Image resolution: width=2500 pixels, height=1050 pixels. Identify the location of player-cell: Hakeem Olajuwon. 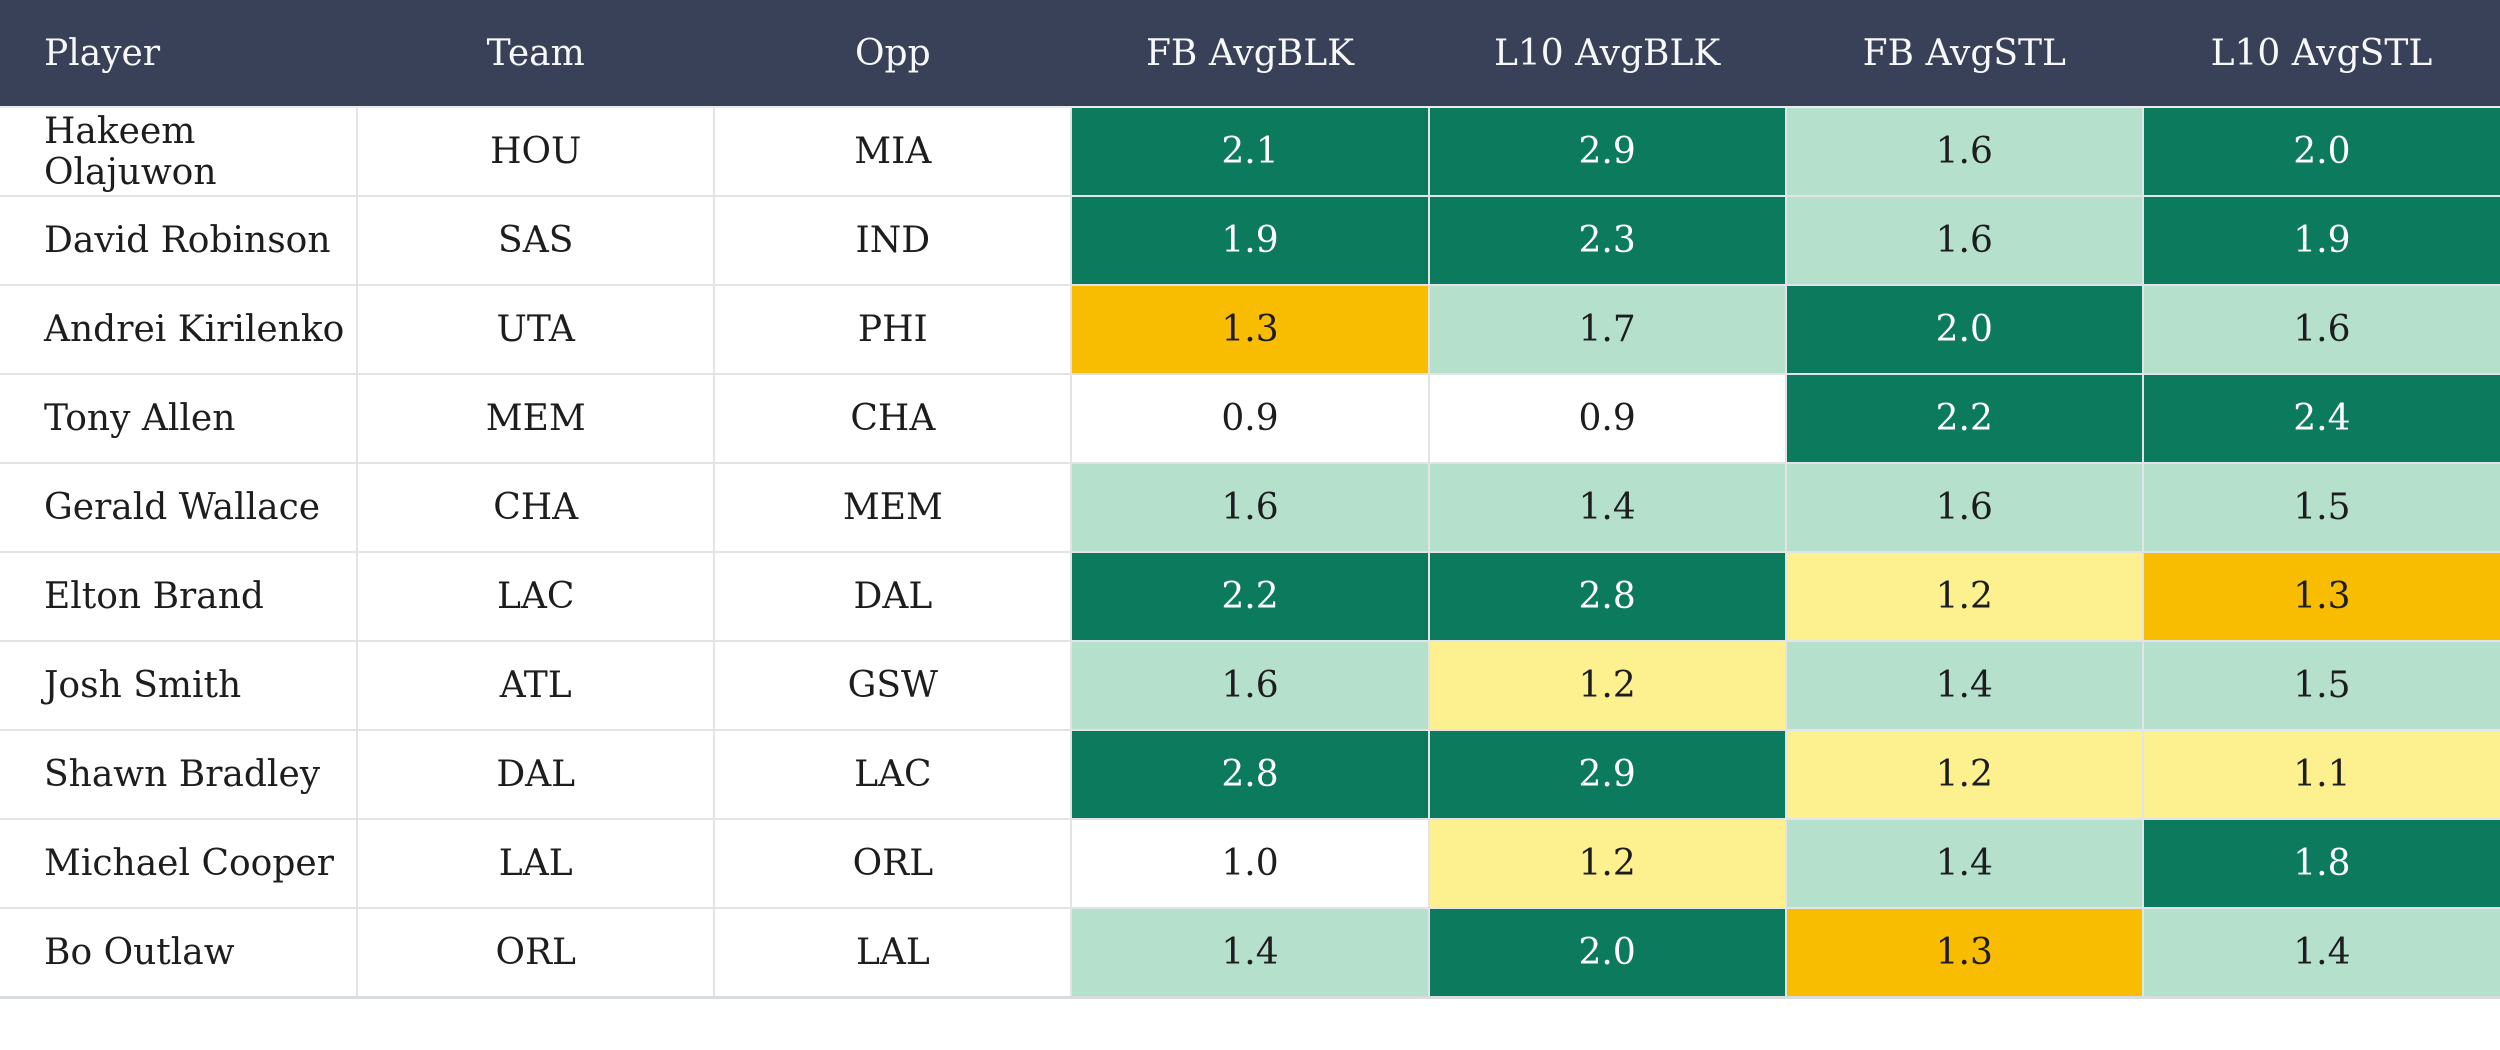
(179, 152).